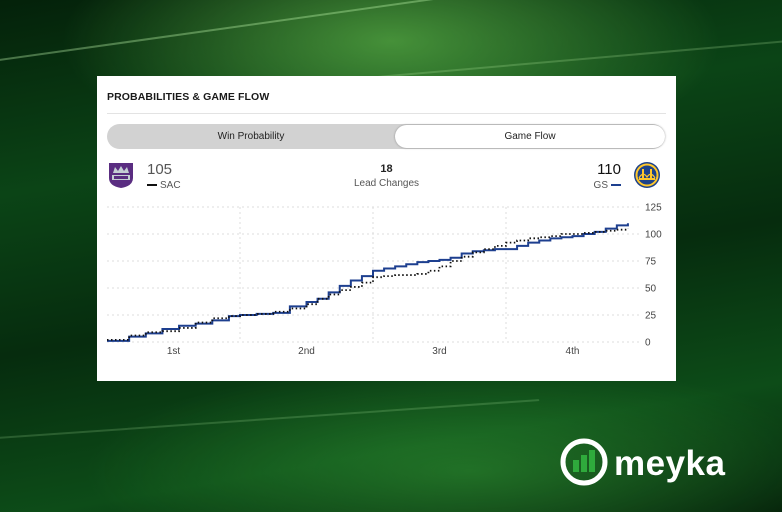  Describe the element at coordinates (121, 175) in the screenshot. I see `kings-crown-shield-logo` at that location.